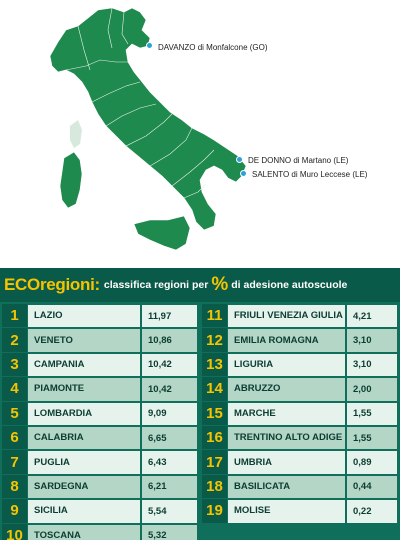 This screenshot has height=540, width=400. What do you see at coordinates (84, 531) in the screenshot?
I see `region-name: TOSCANA` at bounding box center [84, 531].